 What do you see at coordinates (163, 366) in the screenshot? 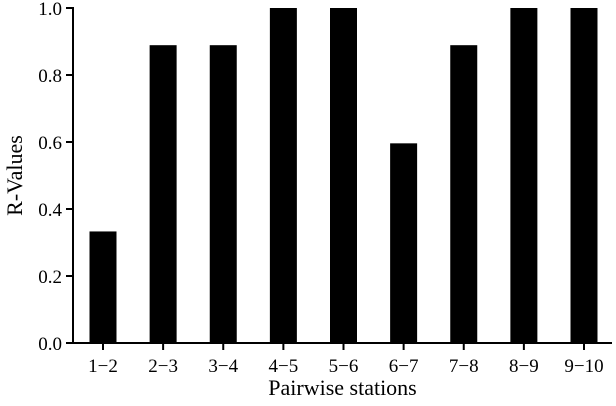
I see `x-tick-label: 2−3` at bounding box center [163, 366].